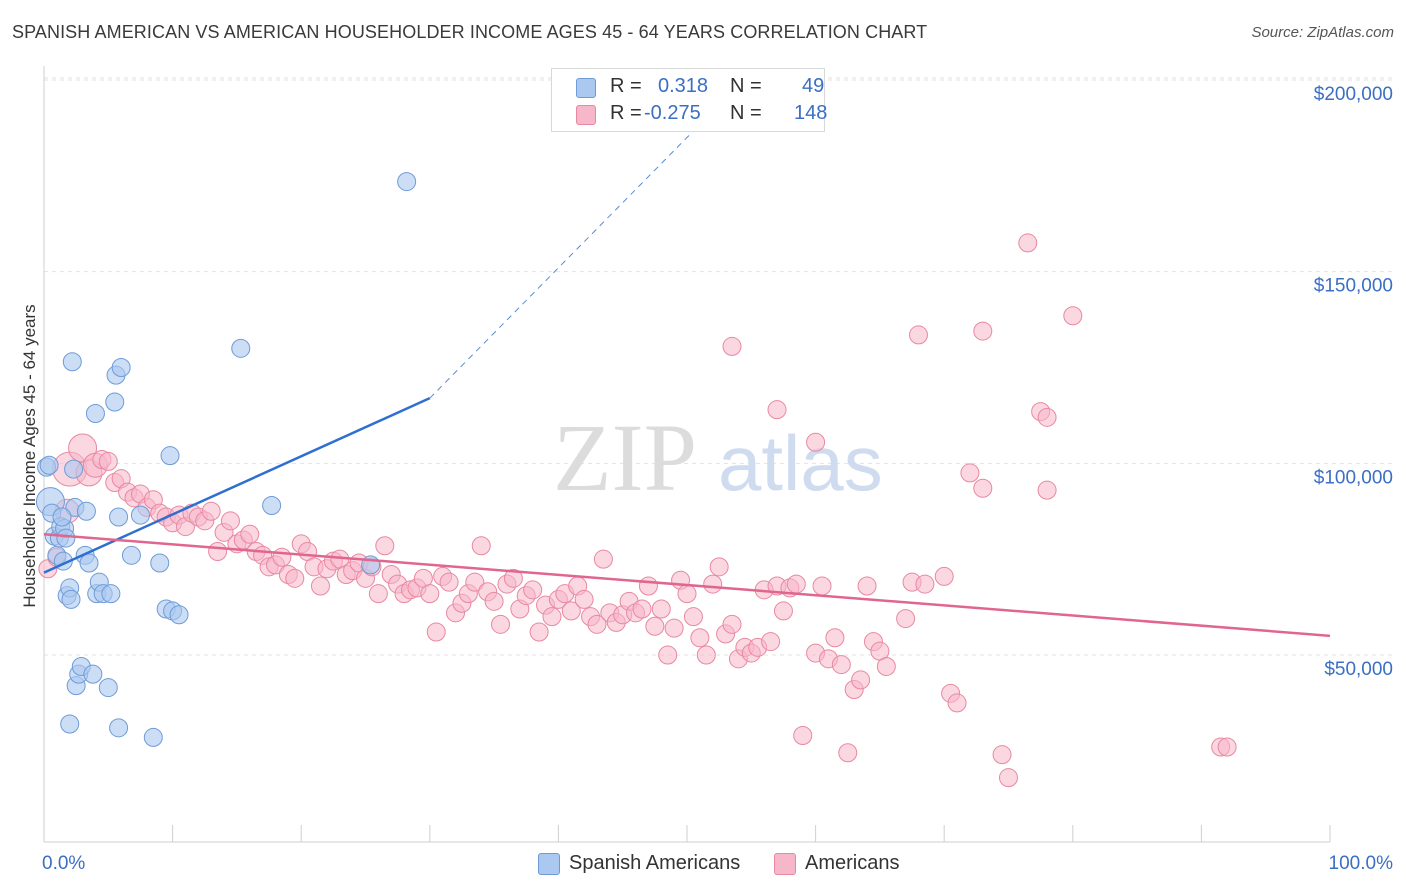  I want to click on legend-swatch-americans, so click(586, 115).